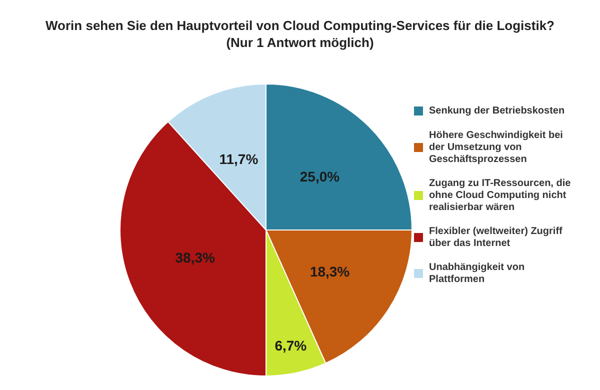 This screenshot has width=600, height=390. Describe the element at coordinates (300, 25) in the screenshot. I see `chart-title: Worin sehen Sie den Hauptvorteil von Cloud Computing-Services für die Logistik?` at that location.